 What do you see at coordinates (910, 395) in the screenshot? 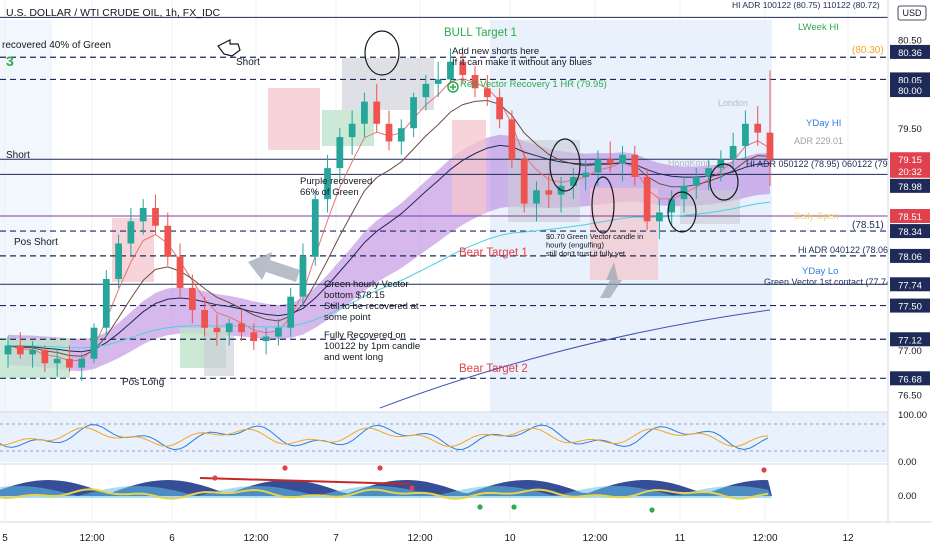
I see `y-tick-label: 76.50` at bounding box center [910, 395].